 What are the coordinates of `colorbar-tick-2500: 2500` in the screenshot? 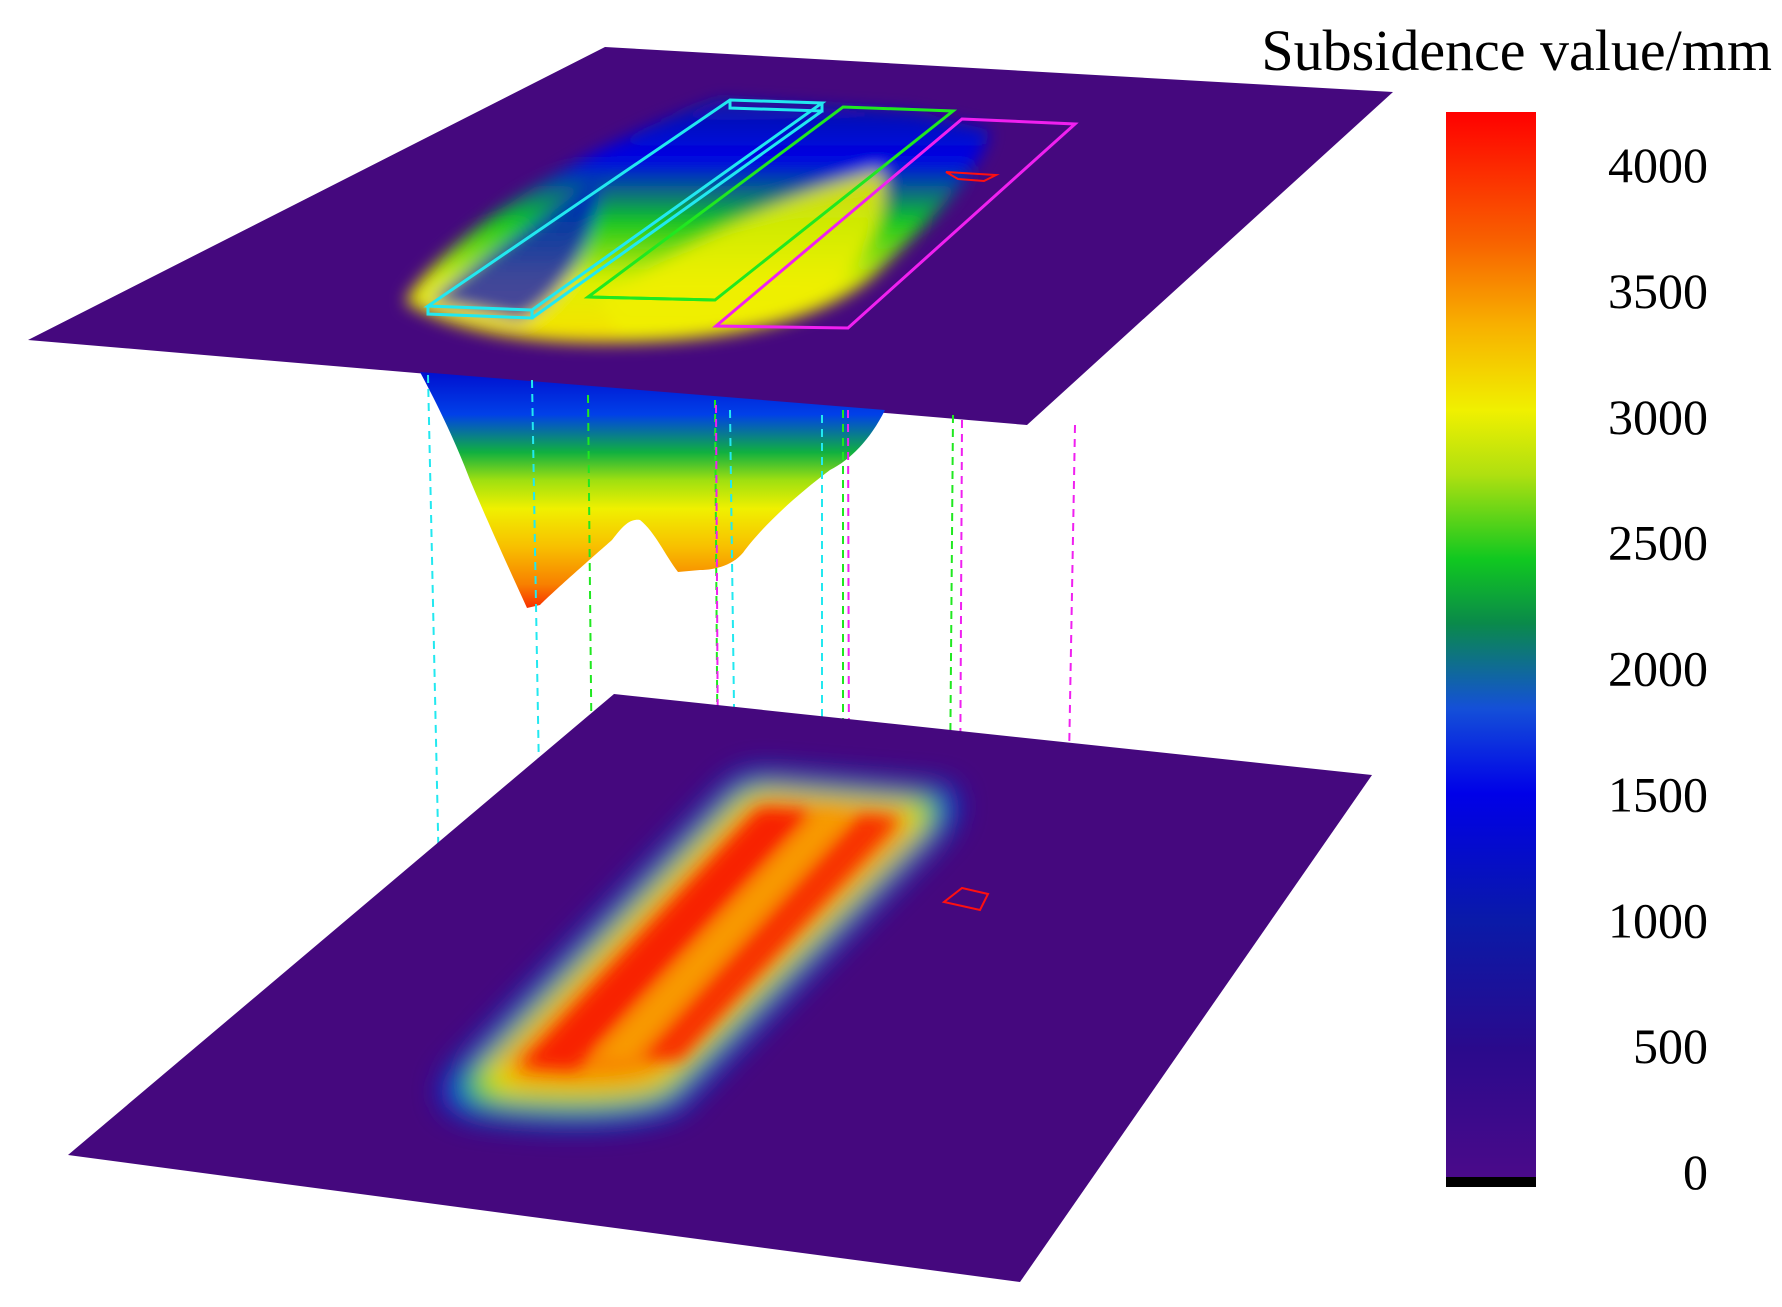 It's located at (1658, 543).